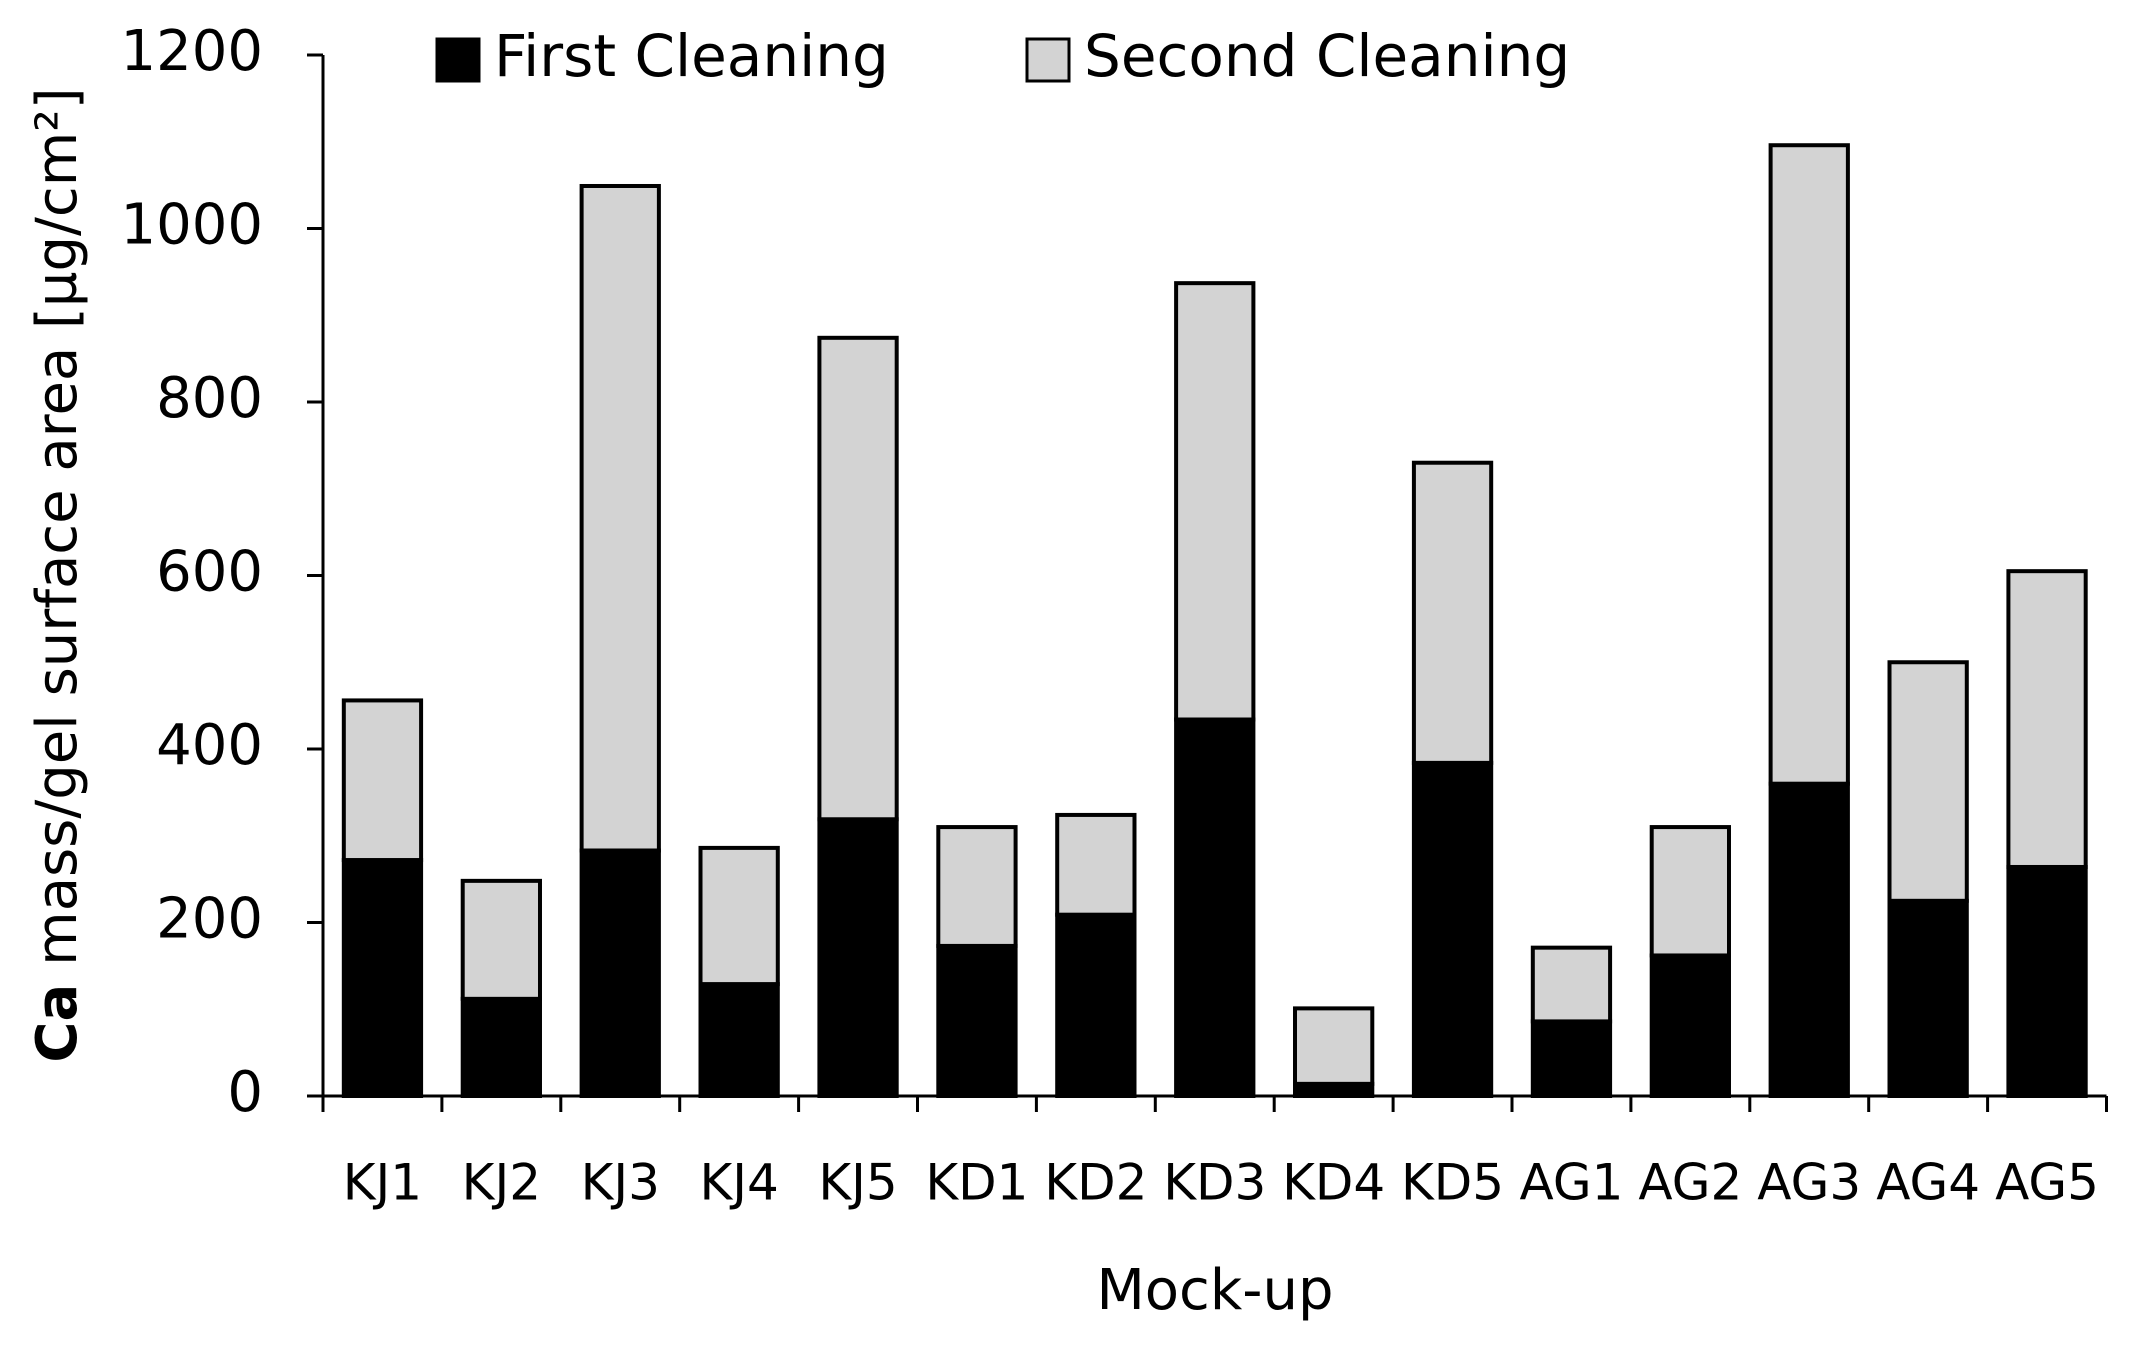 The width and height of the screenshot is (2141, 1357). I want to click on y-axis-title: Ca mass/gel surface area [µg/cm²], so click(57, 574).